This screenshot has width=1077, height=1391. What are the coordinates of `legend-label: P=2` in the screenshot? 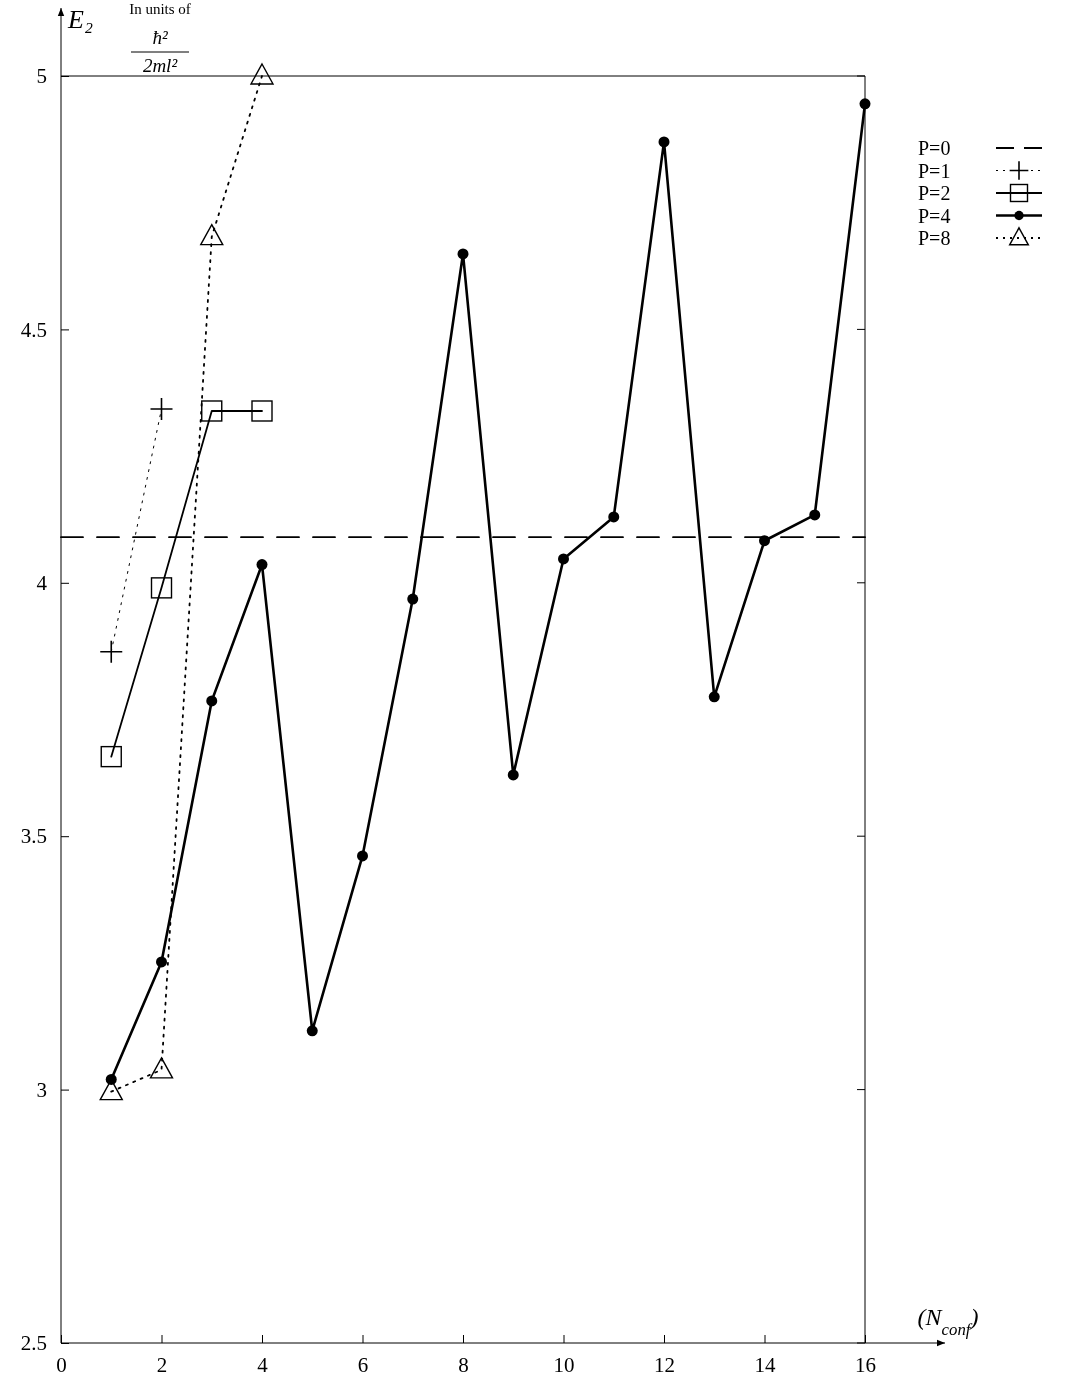 It's located at (934, 193).